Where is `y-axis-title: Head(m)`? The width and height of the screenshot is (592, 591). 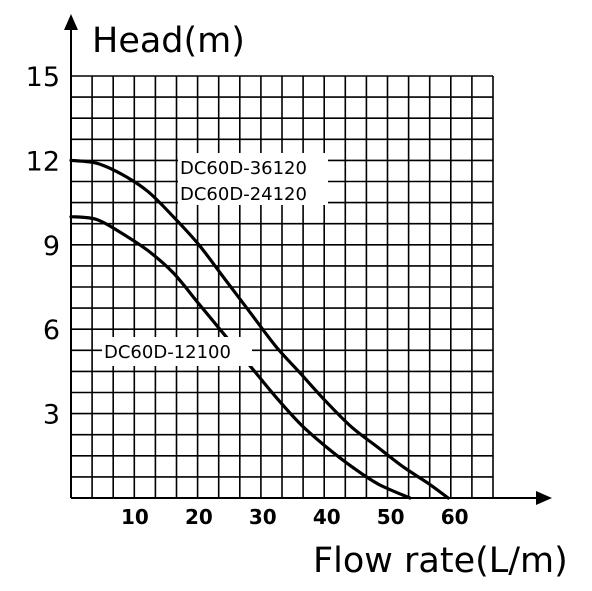 y-axis-title: Head(m) is located at coordinates (168, 41).